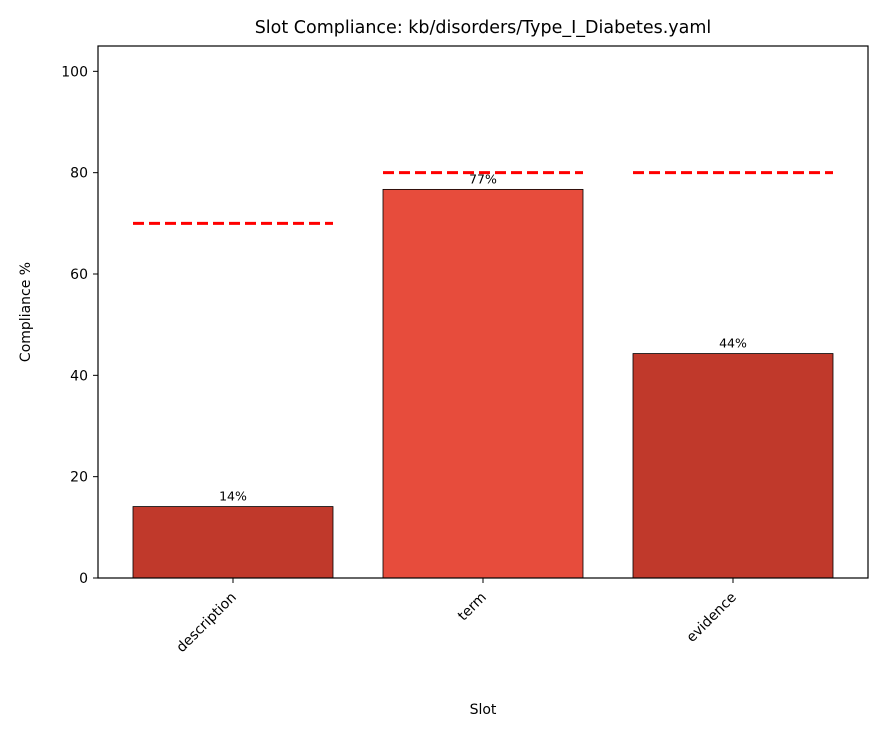  I want to click on data-label-term: 77%, so click(483, 178).